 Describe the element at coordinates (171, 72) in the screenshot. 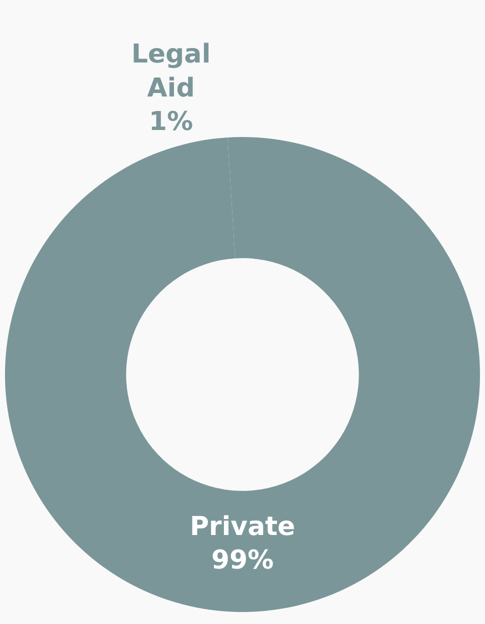

I see `slice-label: Legal Aid` at that location.